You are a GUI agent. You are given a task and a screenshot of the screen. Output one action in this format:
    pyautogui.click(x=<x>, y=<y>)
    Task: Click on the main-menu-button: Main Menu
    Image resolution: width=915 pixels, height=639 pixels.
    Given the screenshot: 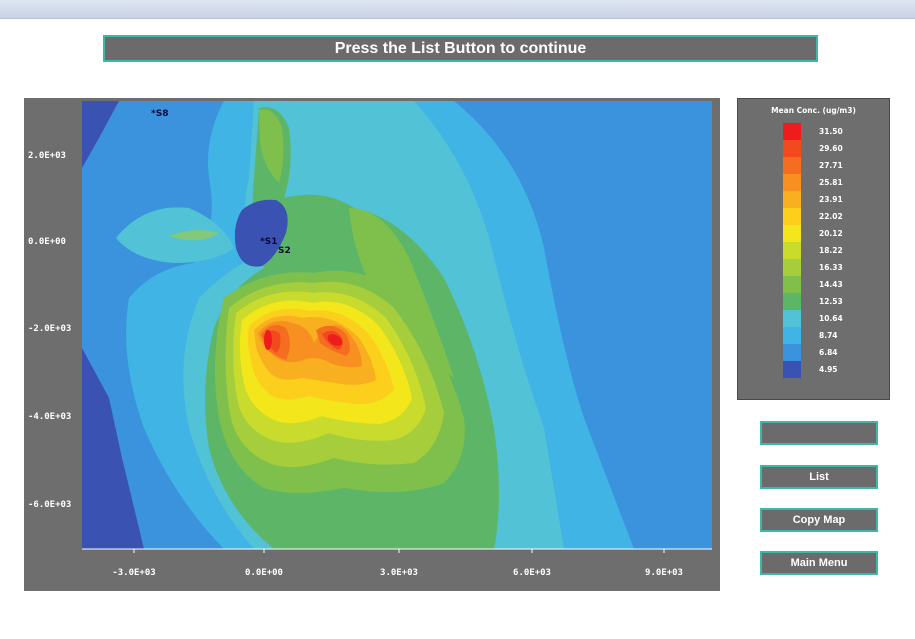 What is the action you would take?
    pyautogui.click(x=819, y=563)
    